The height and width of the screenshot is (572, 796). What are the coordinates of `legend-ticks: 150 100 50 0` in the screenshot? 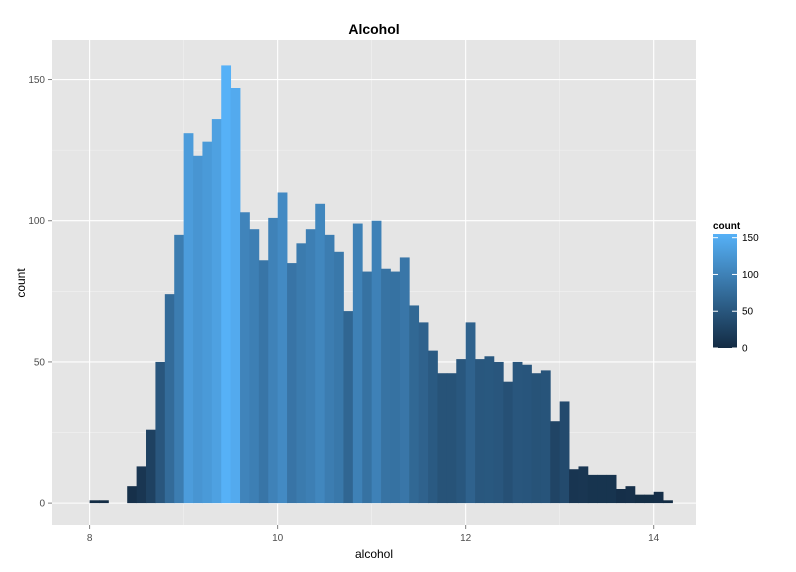 It's located at (736, 294).